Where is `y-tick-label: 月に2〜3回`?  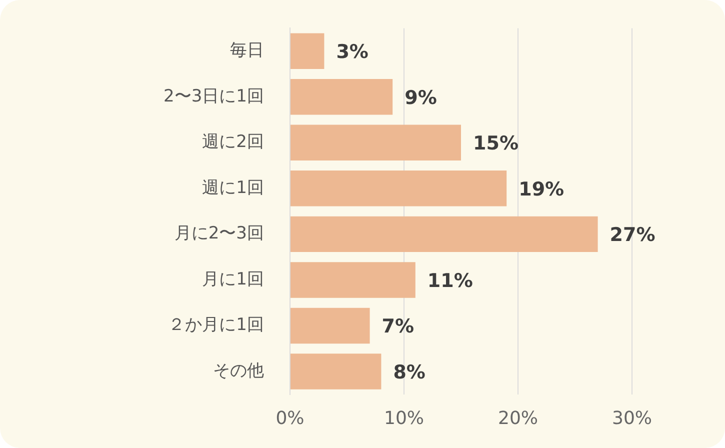
y-tick-label: 月に2〜3回 is located at coordinates (219, 234).